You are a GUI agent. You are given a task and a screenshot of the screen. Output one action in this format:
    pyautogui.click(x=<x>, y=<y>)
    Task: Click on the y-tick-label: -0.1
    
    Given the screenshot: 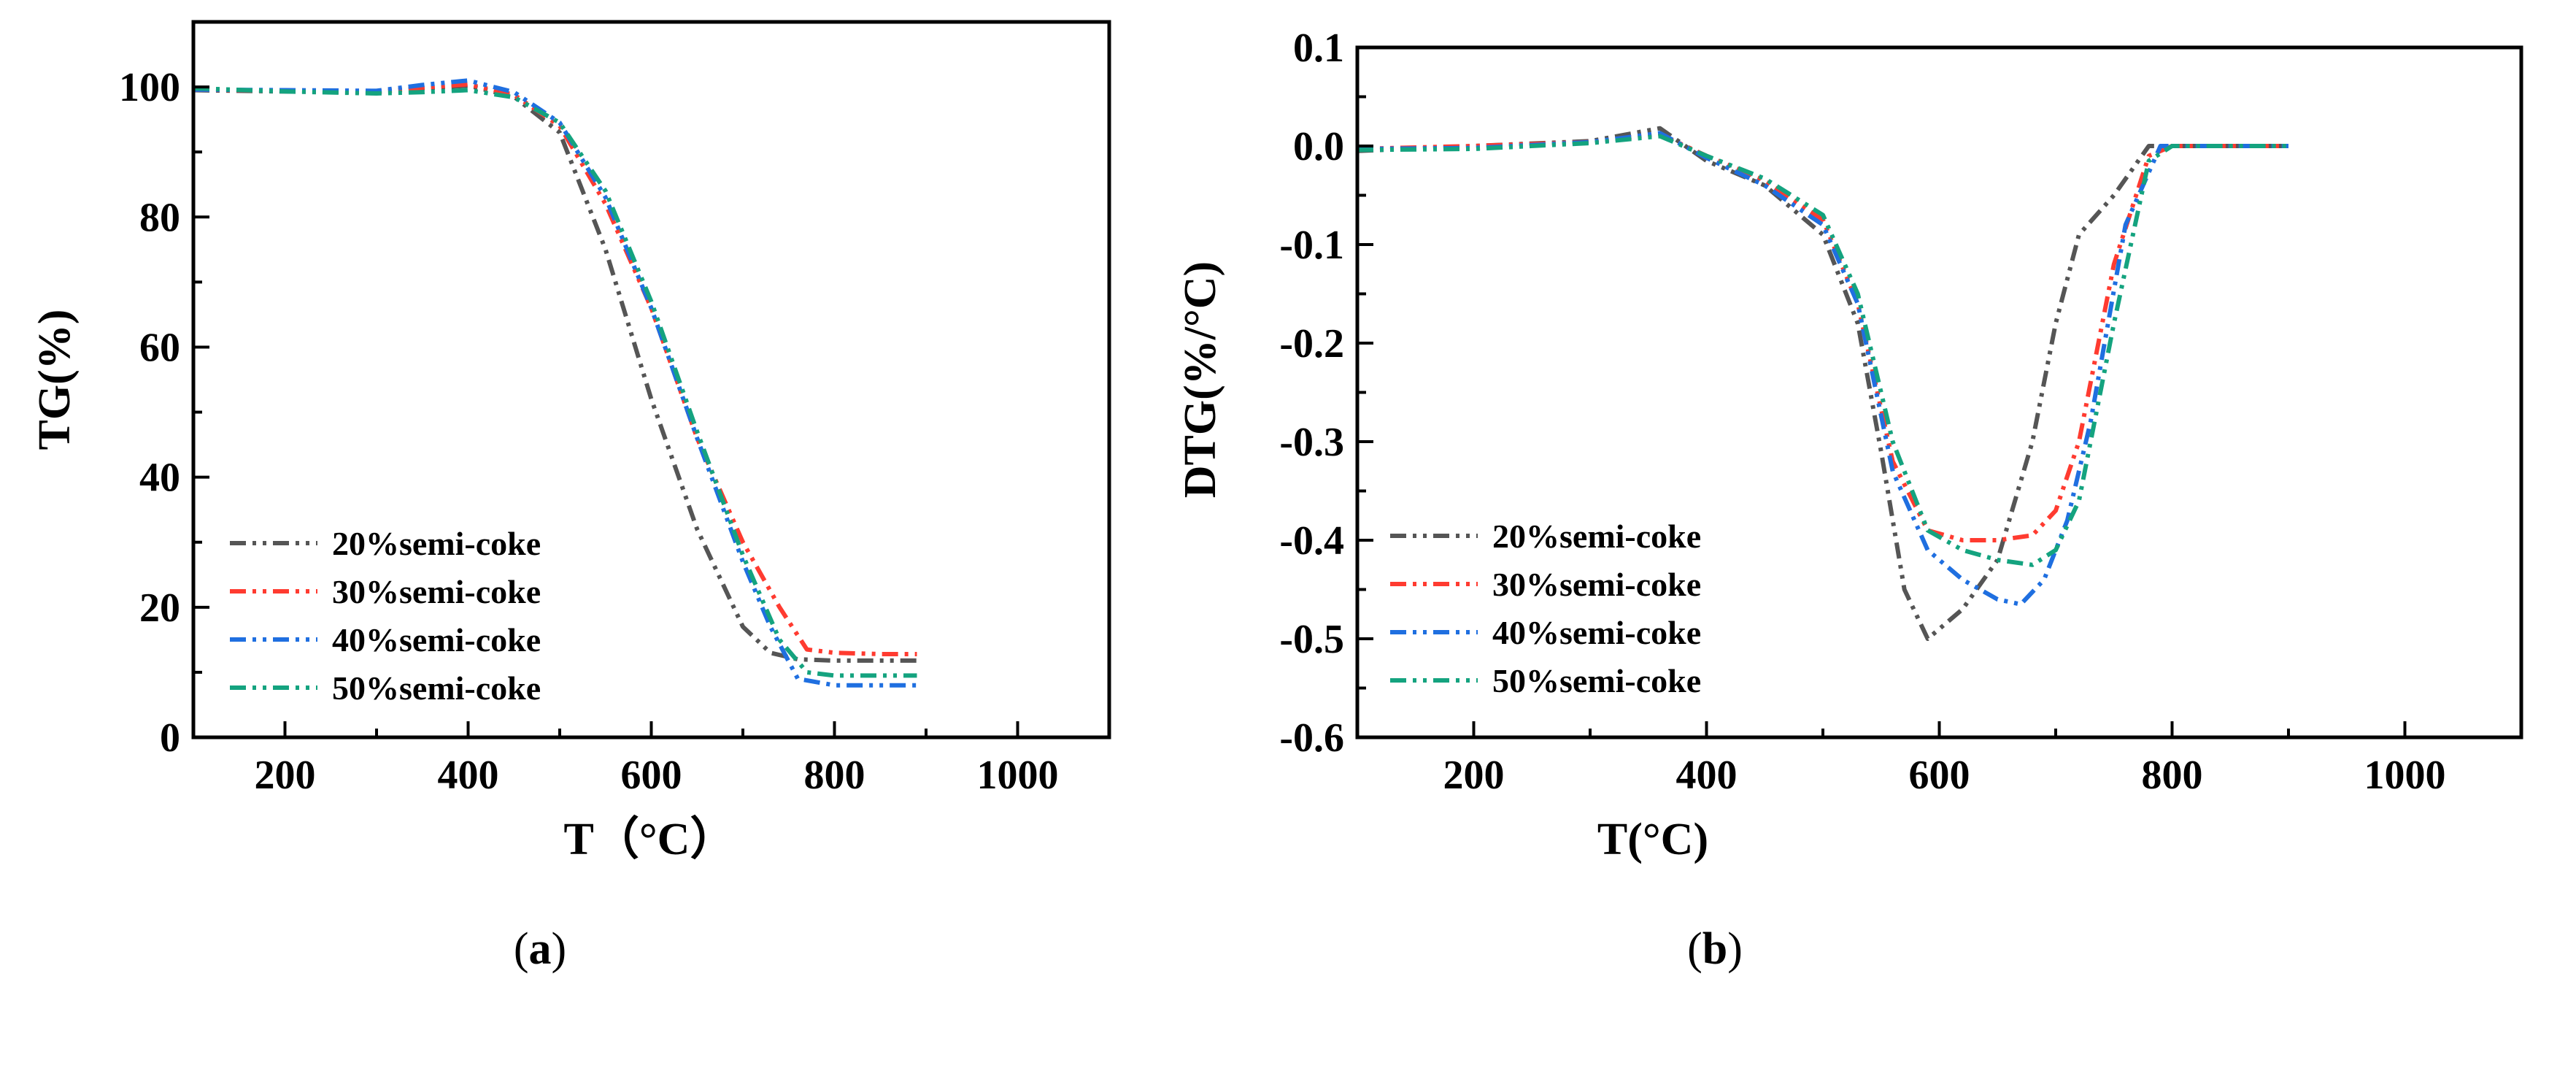 What is the action you would take?
    pyautogui.click(x=1311, y=245)
    